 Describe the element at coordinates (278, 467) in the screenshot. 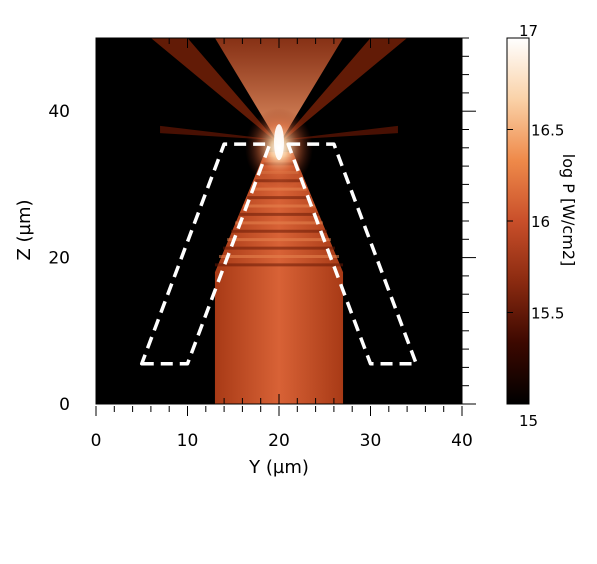

I see `x-axis-label: Y (µm)` at that location.